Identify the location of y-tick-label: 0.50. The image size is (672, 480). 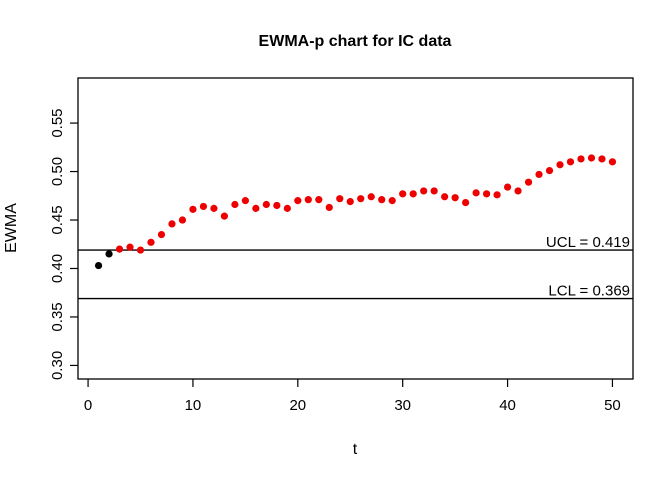
(57, 171).